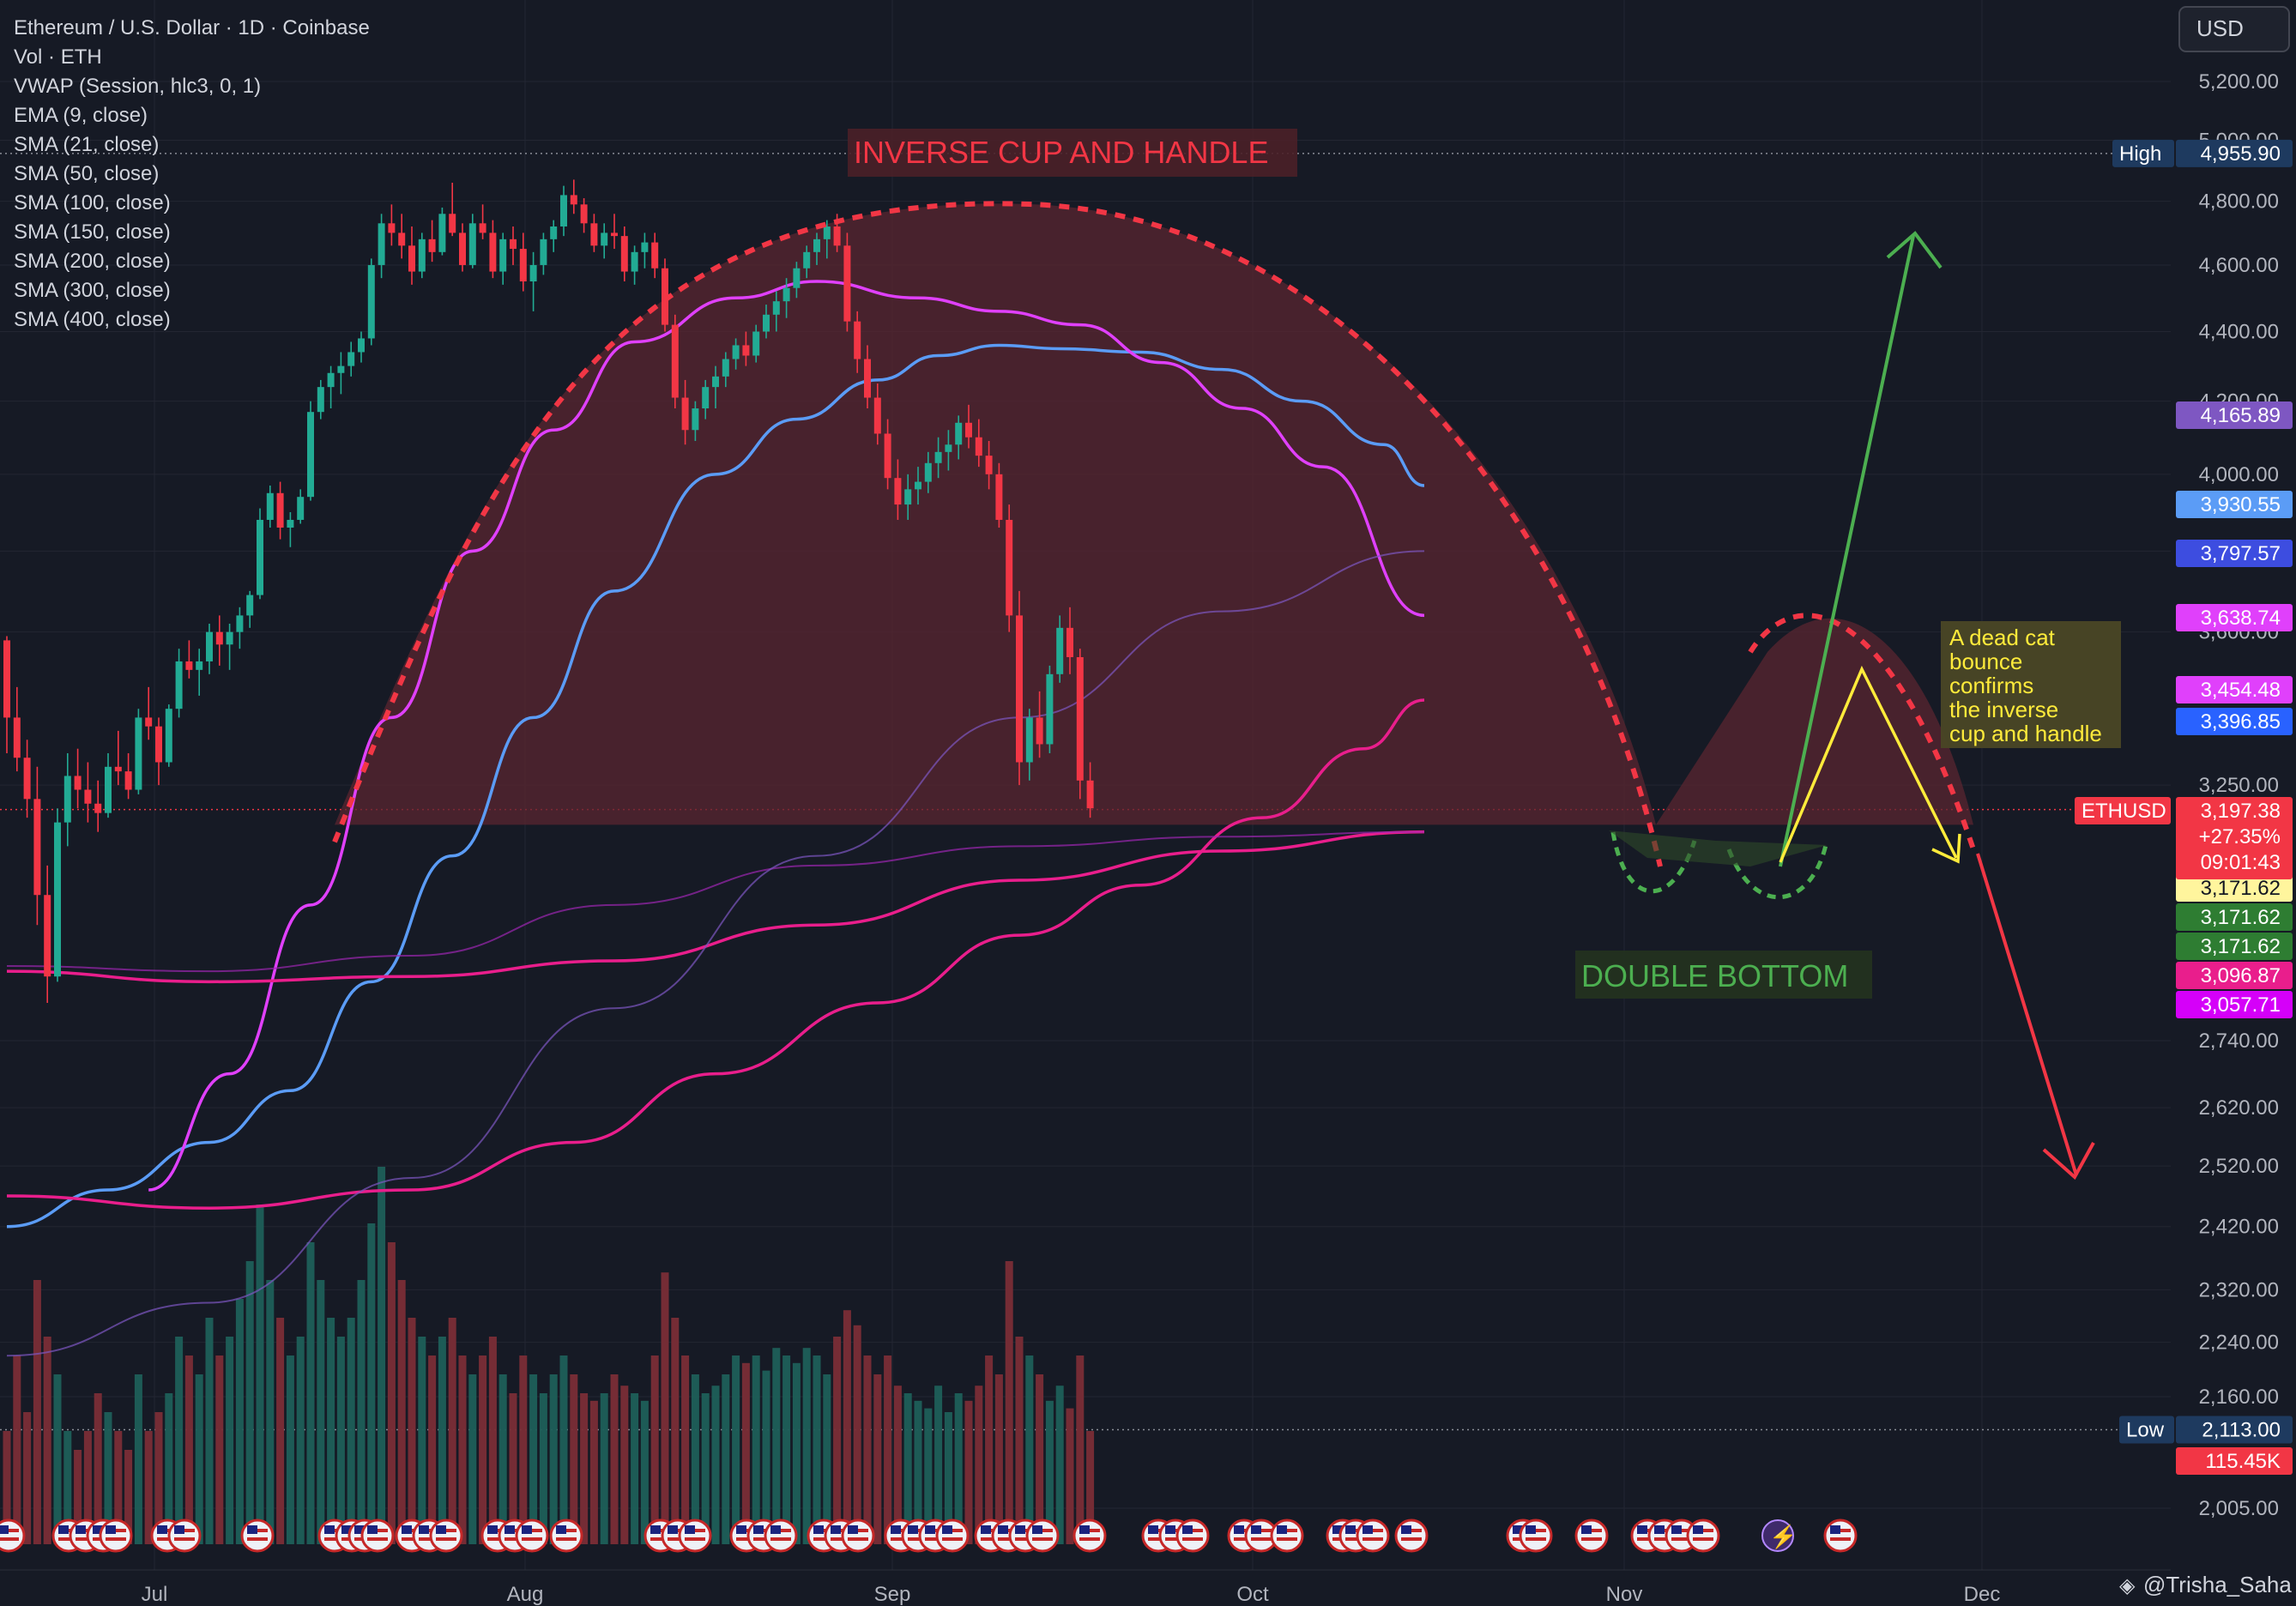  What do you see at coordinates (58, 57) in the screenshot?
I see `indicator-vol: Vol · ETH` at bounding box center [58, 57].